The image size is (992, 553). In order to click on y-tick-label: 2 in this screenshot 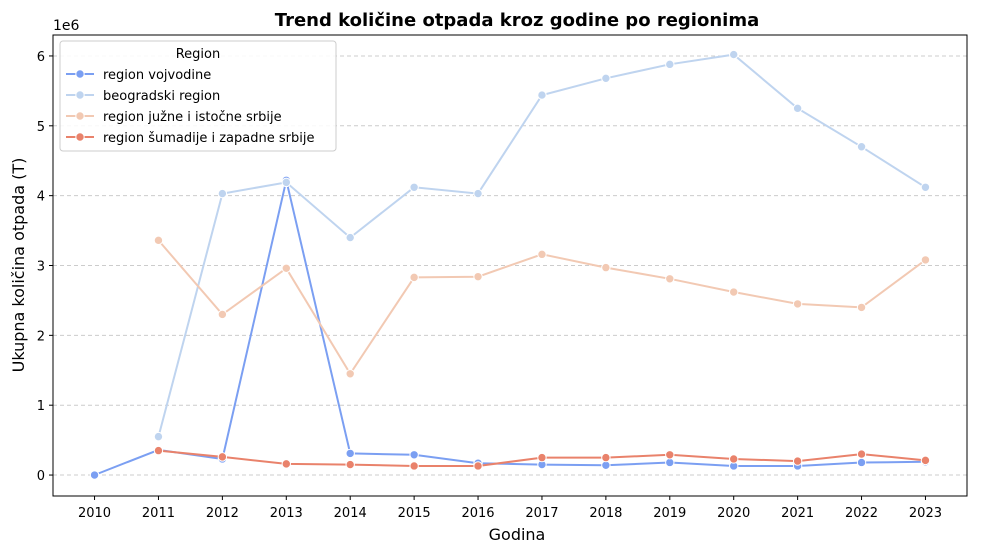, I will do `click(41, 336)`.